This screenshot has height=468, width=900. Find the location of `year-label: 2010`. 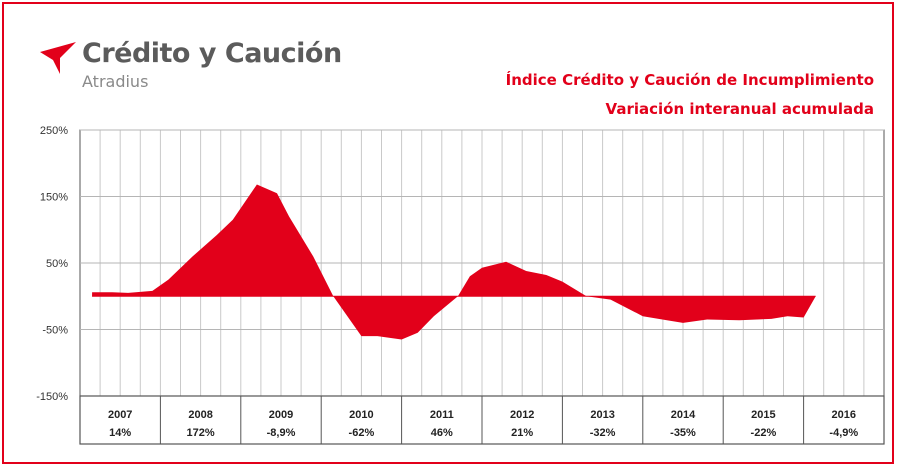

year-label: 2010 is located at coordinates (361, 415).